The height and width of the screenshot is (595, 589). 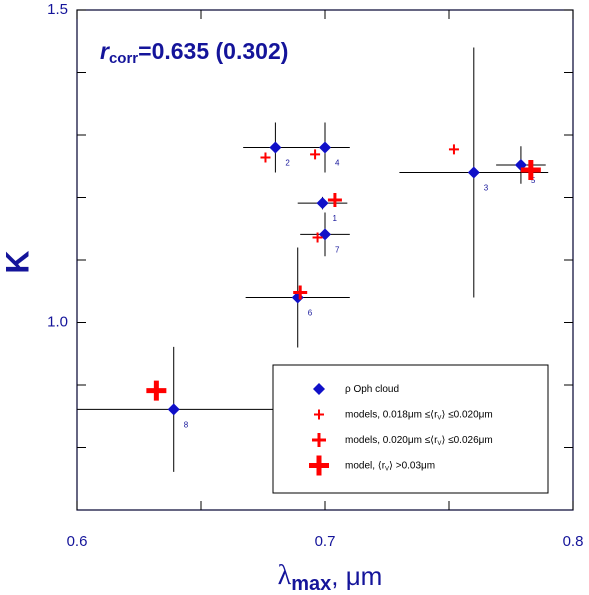 I want to click on legend-end: ⟩ >0.03μm, so click(x=412, y=465).